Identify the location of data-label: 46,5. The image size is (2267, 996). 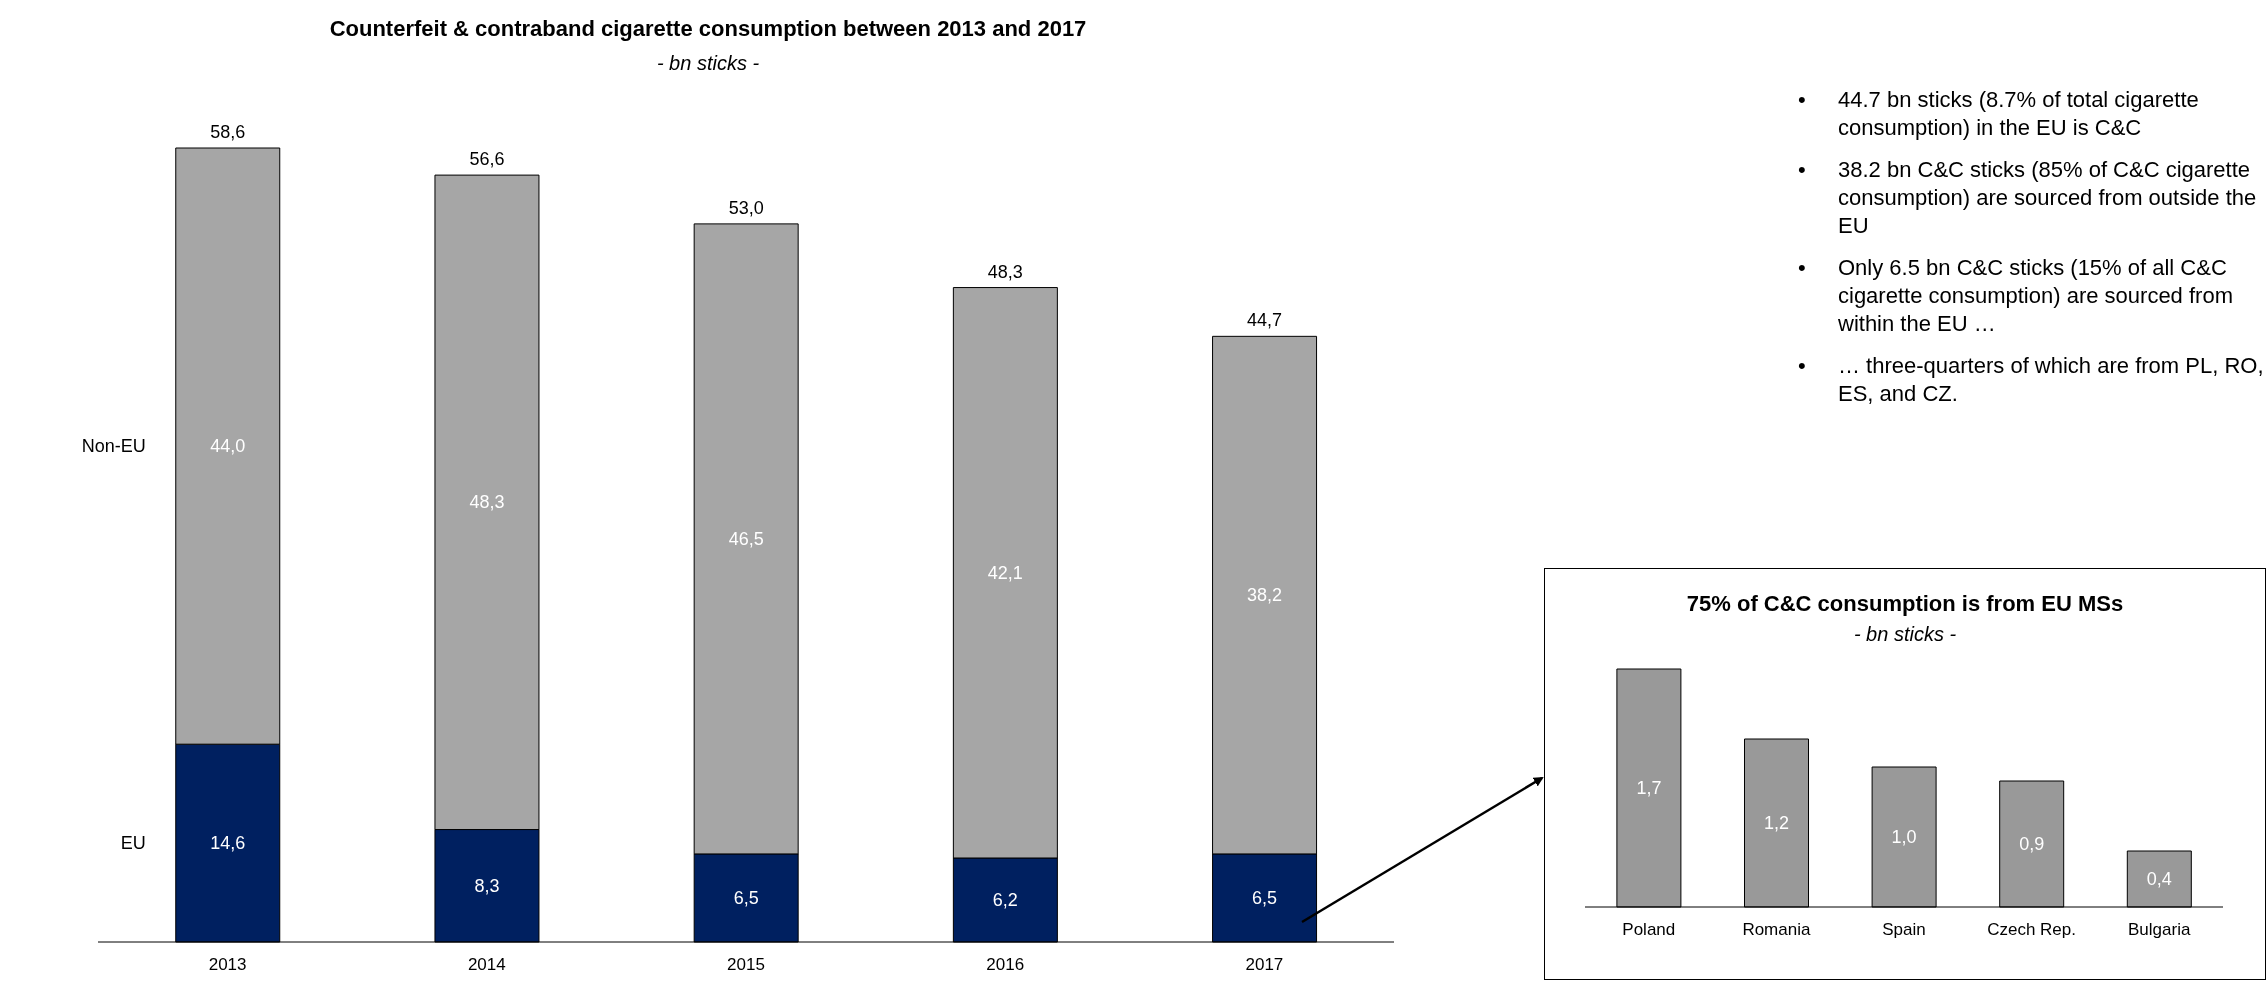
(746, 538).